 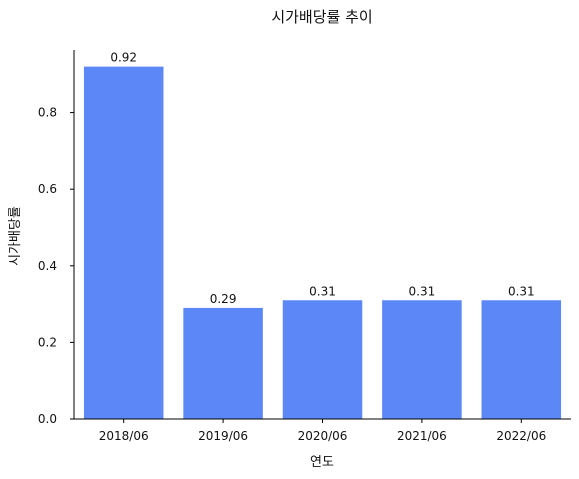 I want to click on chart-title: 시가배당률 추이, so click(x=321, y=17).